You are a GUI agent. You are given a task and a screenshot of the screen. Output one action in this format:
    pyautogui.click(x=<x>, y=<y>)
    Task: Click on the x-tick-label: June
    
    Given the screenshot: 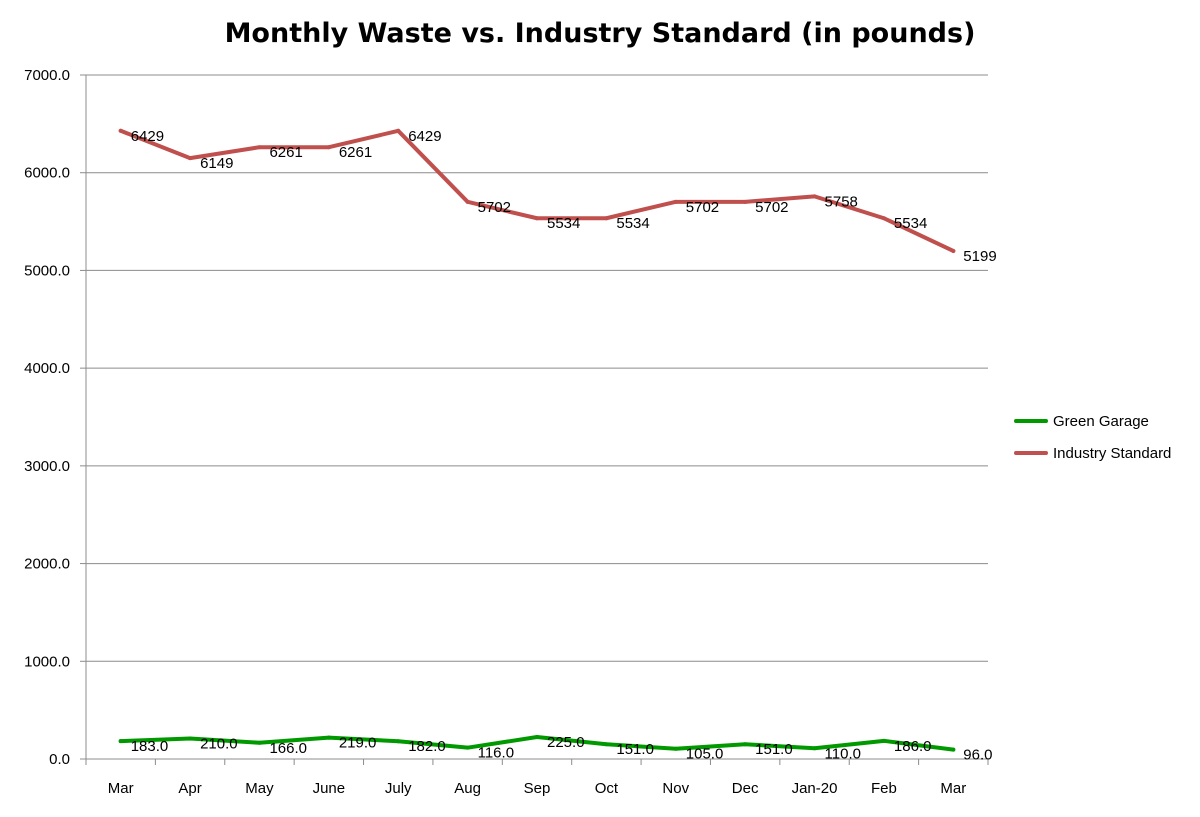 What is the action you would take?
    pyautogui.click(x=329, y=788)
    